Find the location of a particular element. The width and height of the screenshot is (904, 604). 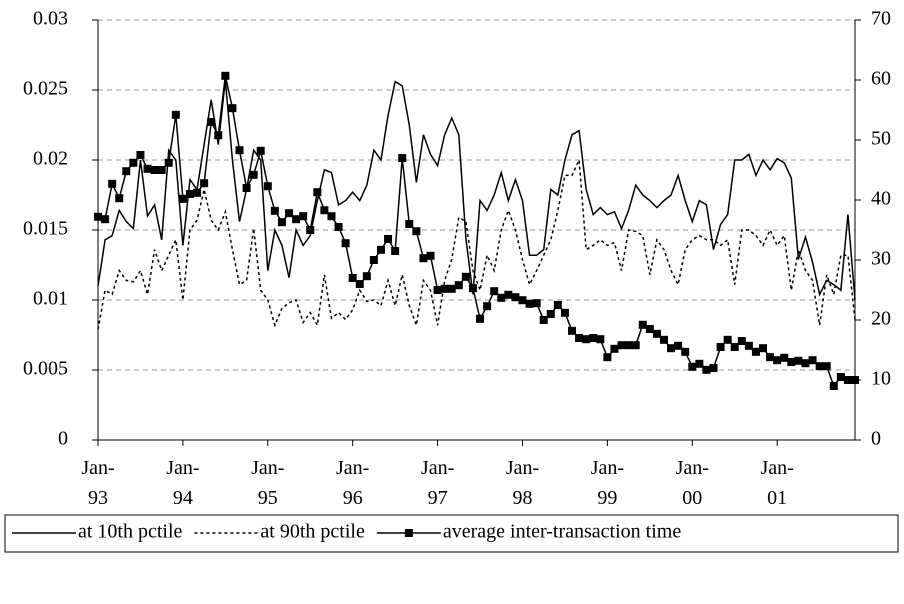

y-tick-label: 0.02 is located at coordinates (50, 159).